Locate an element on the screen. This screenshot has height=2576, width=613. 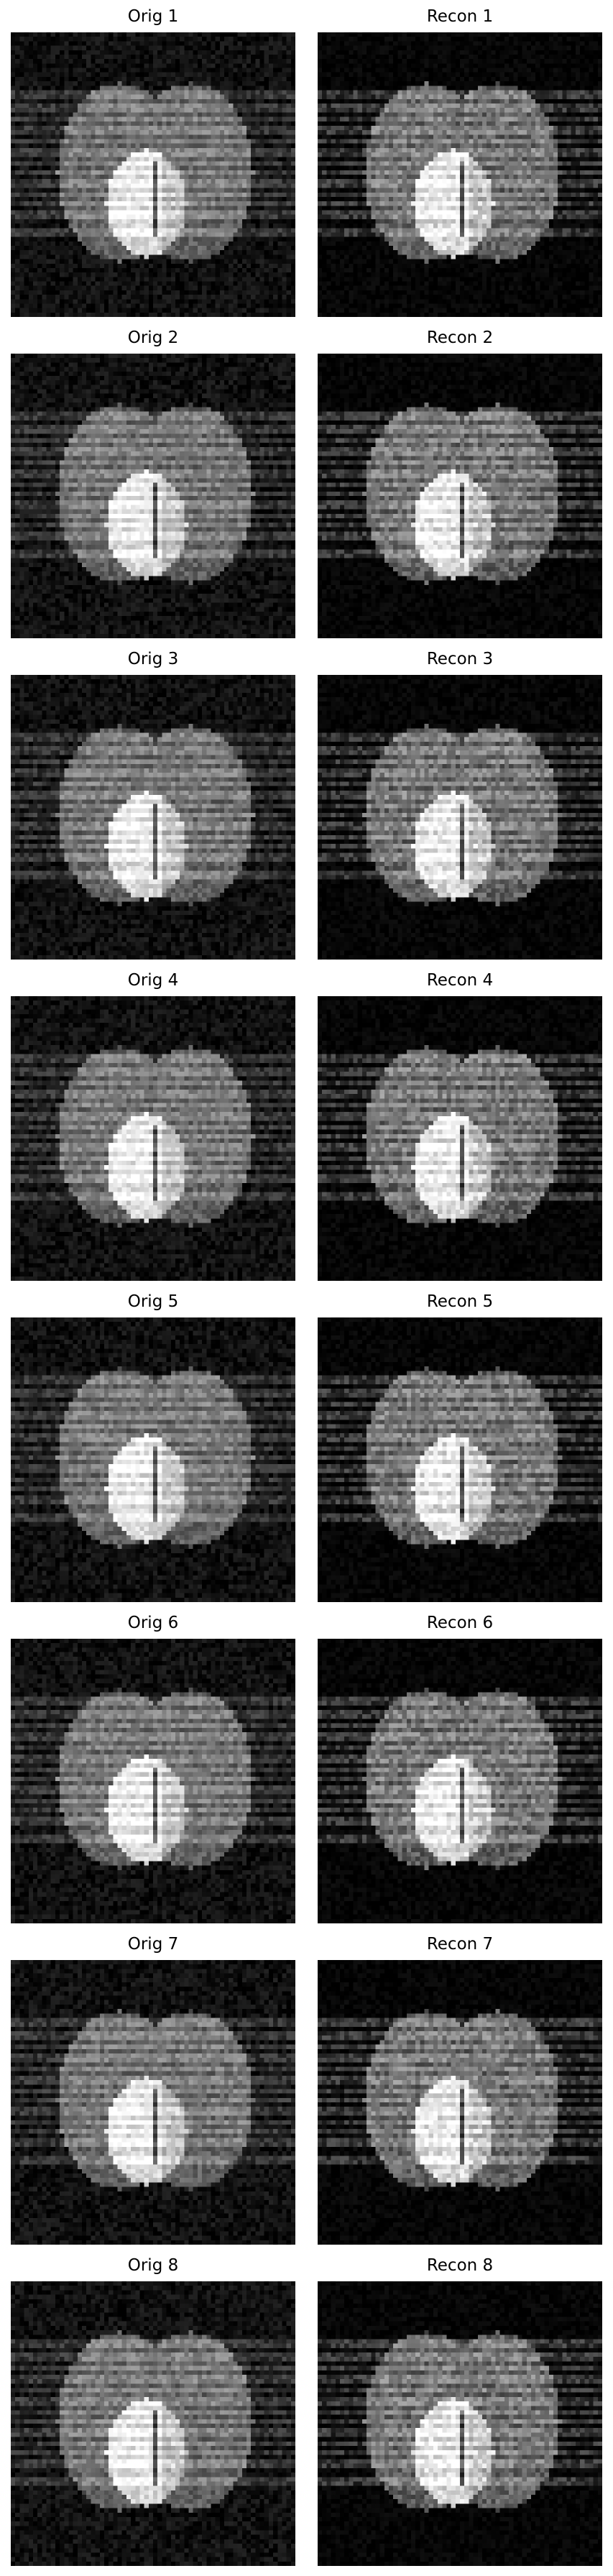
recon-title-8: Recon 8 is located at coordinates (460, 2265).